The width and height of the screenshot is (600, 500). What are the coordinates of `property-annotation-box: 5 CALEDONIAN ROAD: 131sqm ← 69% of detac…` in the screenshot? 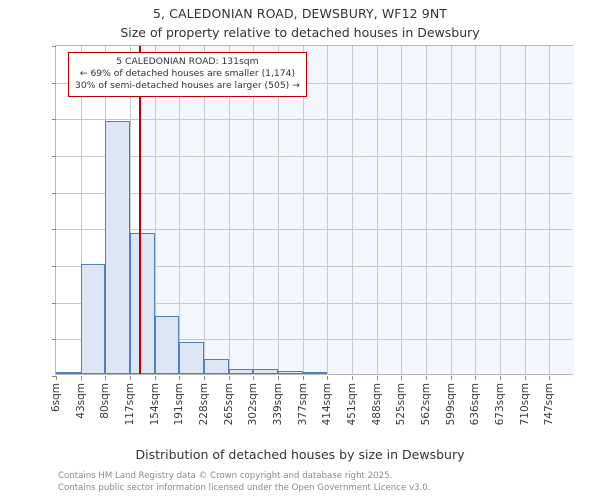 It's located at (187, 75).